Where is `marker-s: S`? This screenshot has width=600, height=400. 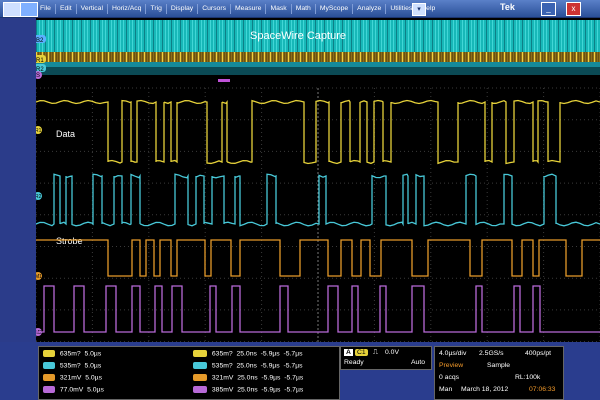
marker-s: S is located at coordinates (38, 75).